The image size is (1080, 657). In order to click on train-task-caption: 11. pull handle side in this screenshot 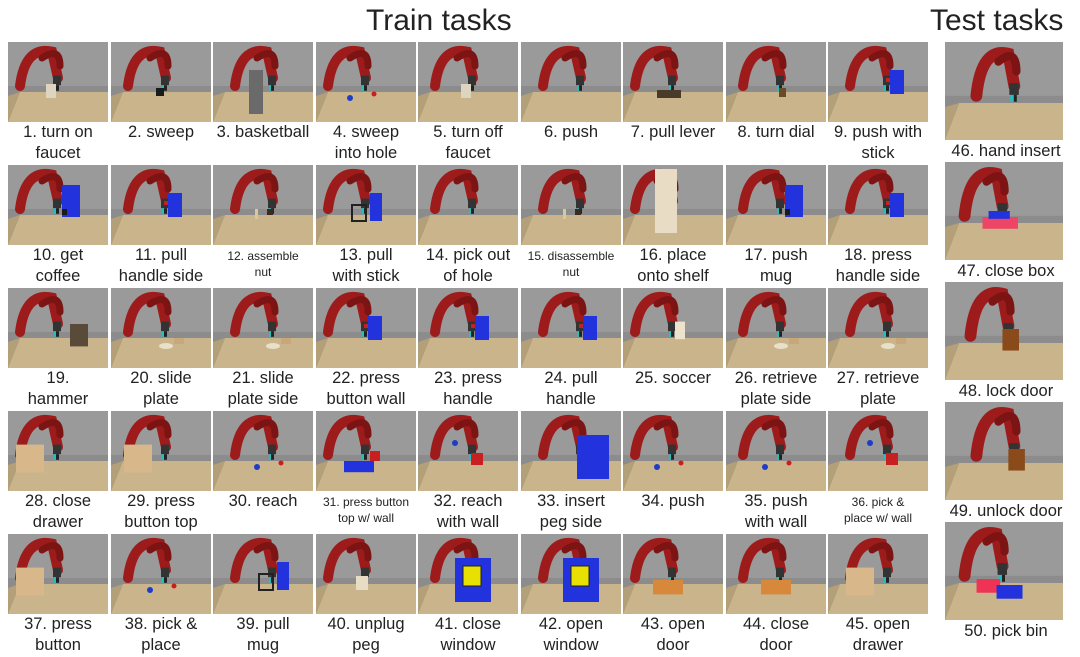, I will do `click(161, 266)`.